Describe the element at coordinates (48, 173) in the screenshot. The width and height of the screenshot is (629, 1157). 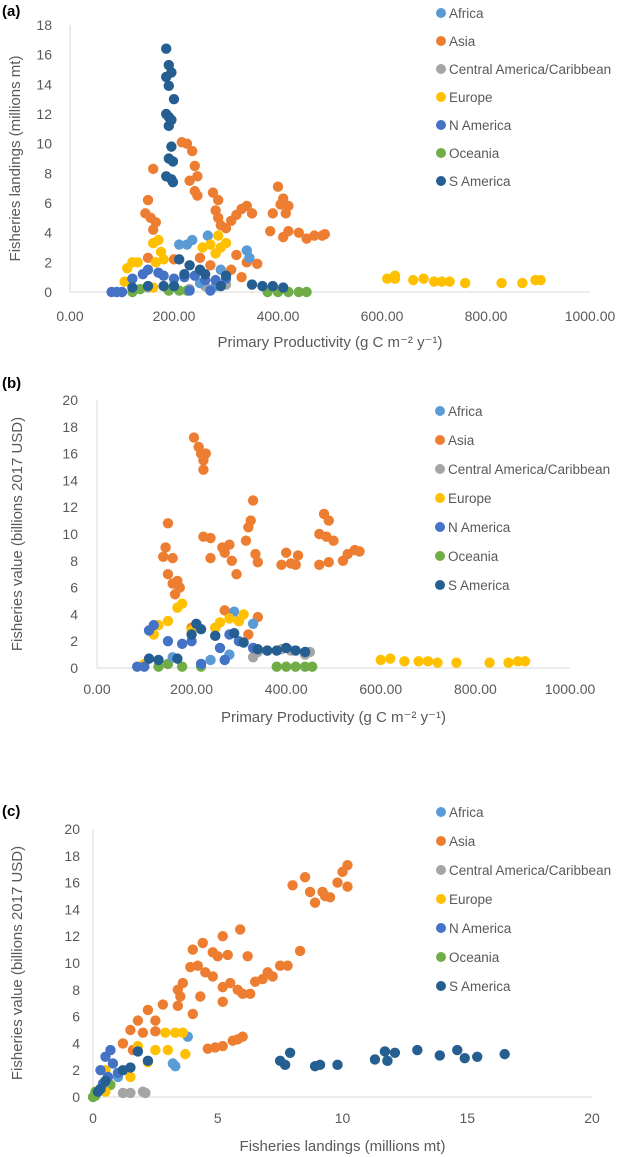
I see `y-tick-label: 8` at that location.